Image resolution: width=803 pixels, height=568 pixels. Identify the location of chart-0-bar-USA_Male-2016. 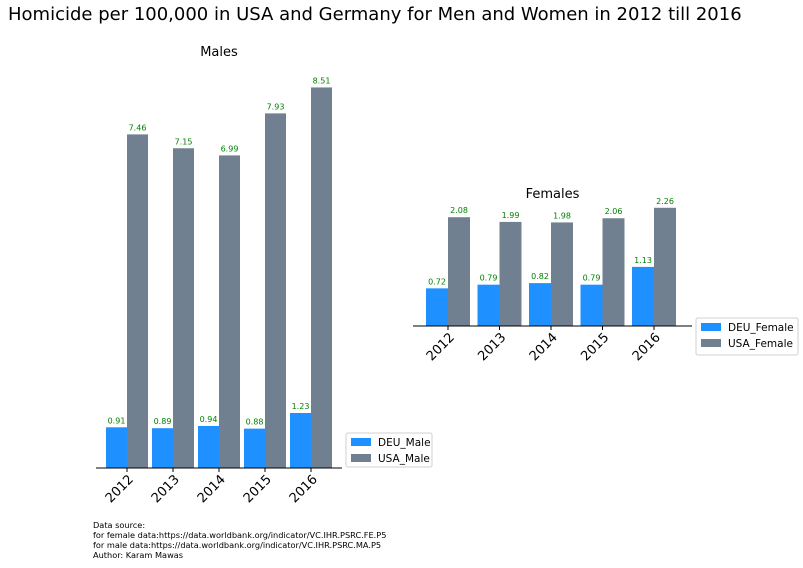
(321, 277).